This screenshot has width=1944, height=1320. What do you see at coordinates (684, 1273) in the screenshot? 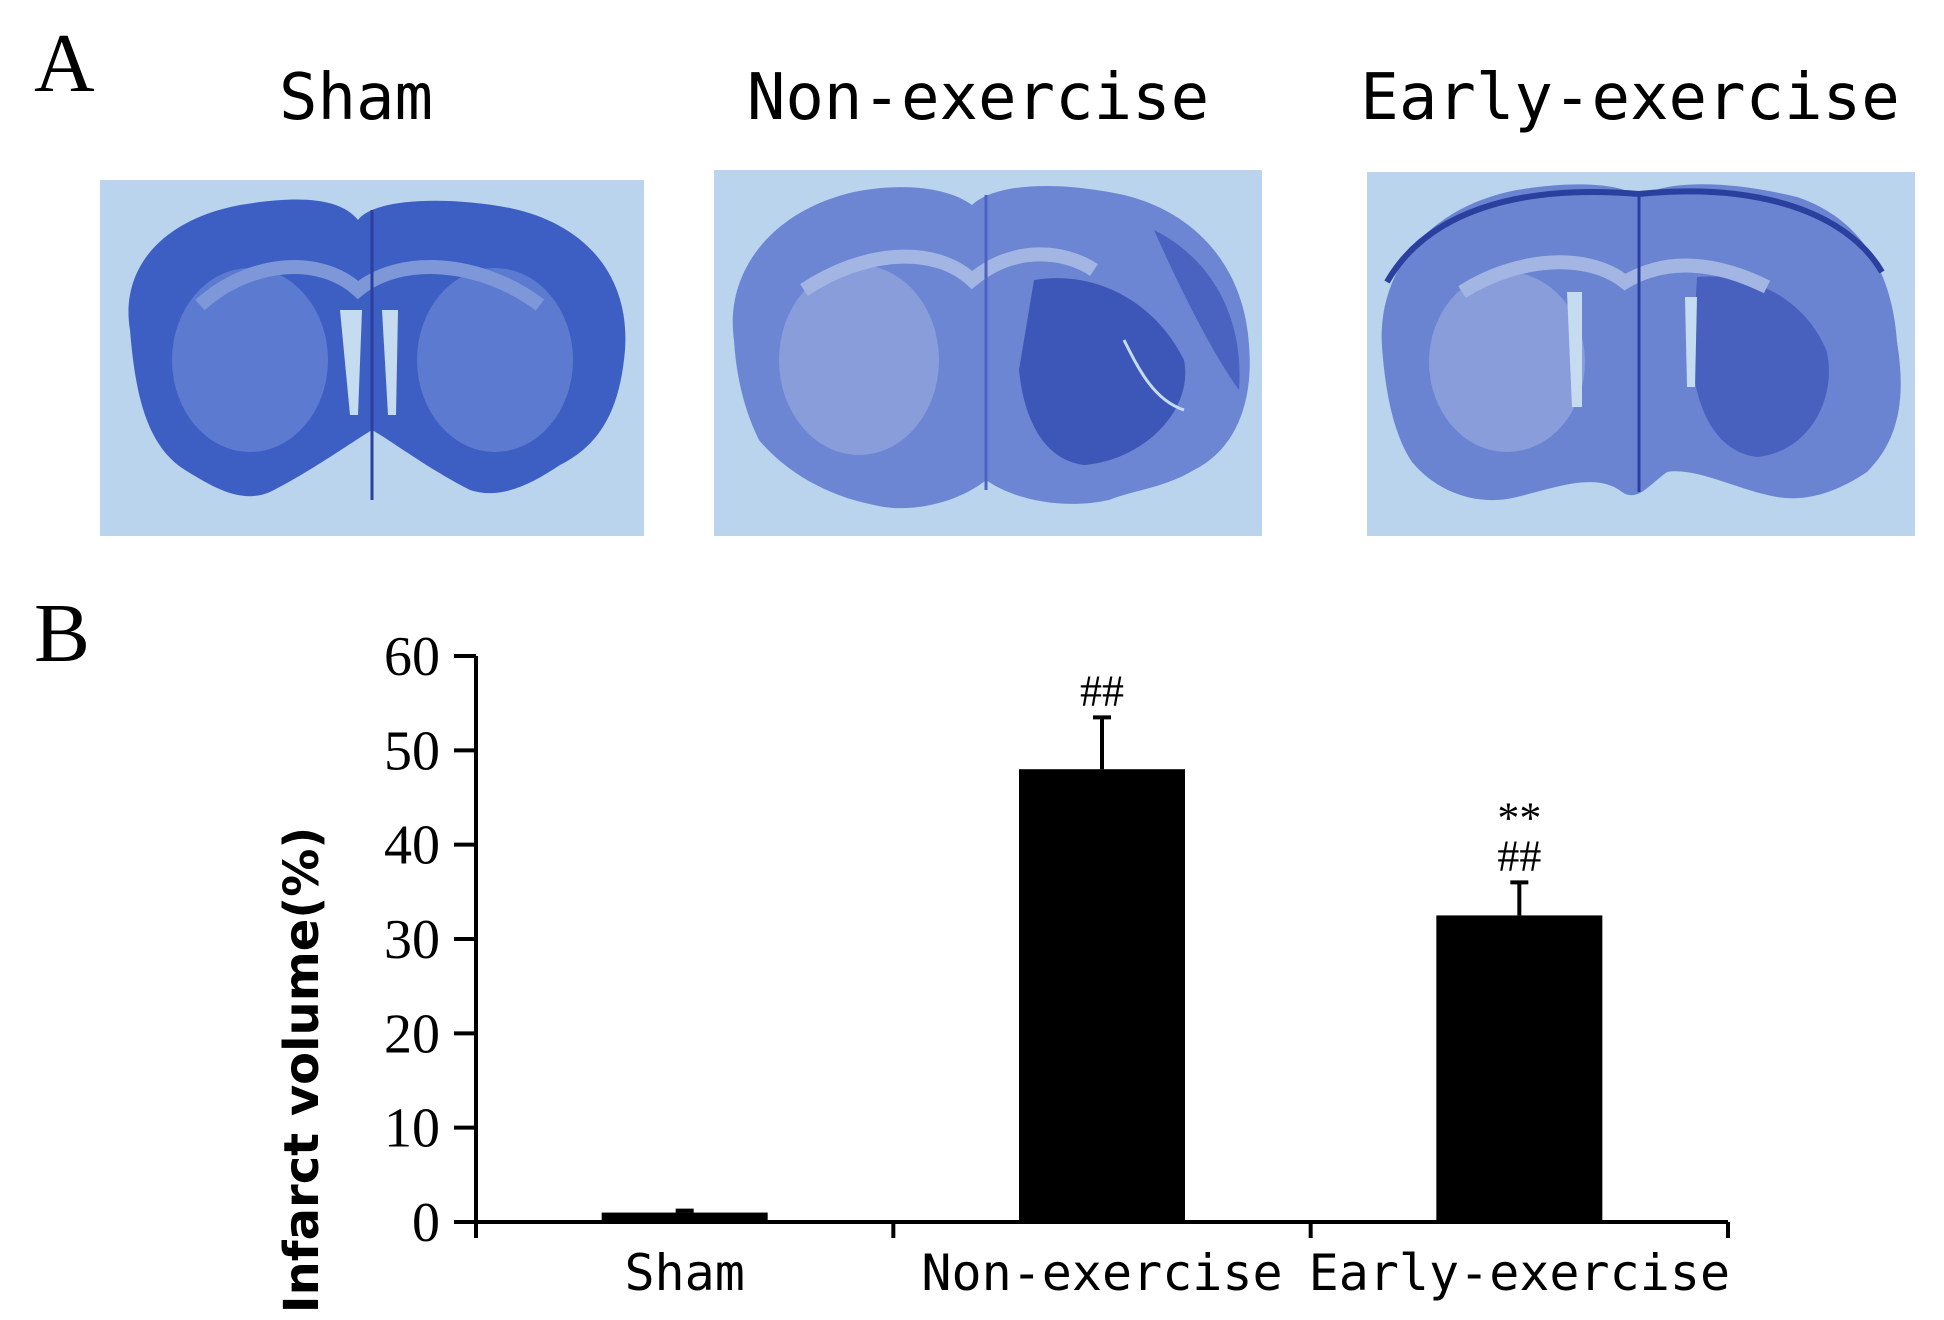
I see `x-tick-label: Sham` at bounding box center [684, 1273].